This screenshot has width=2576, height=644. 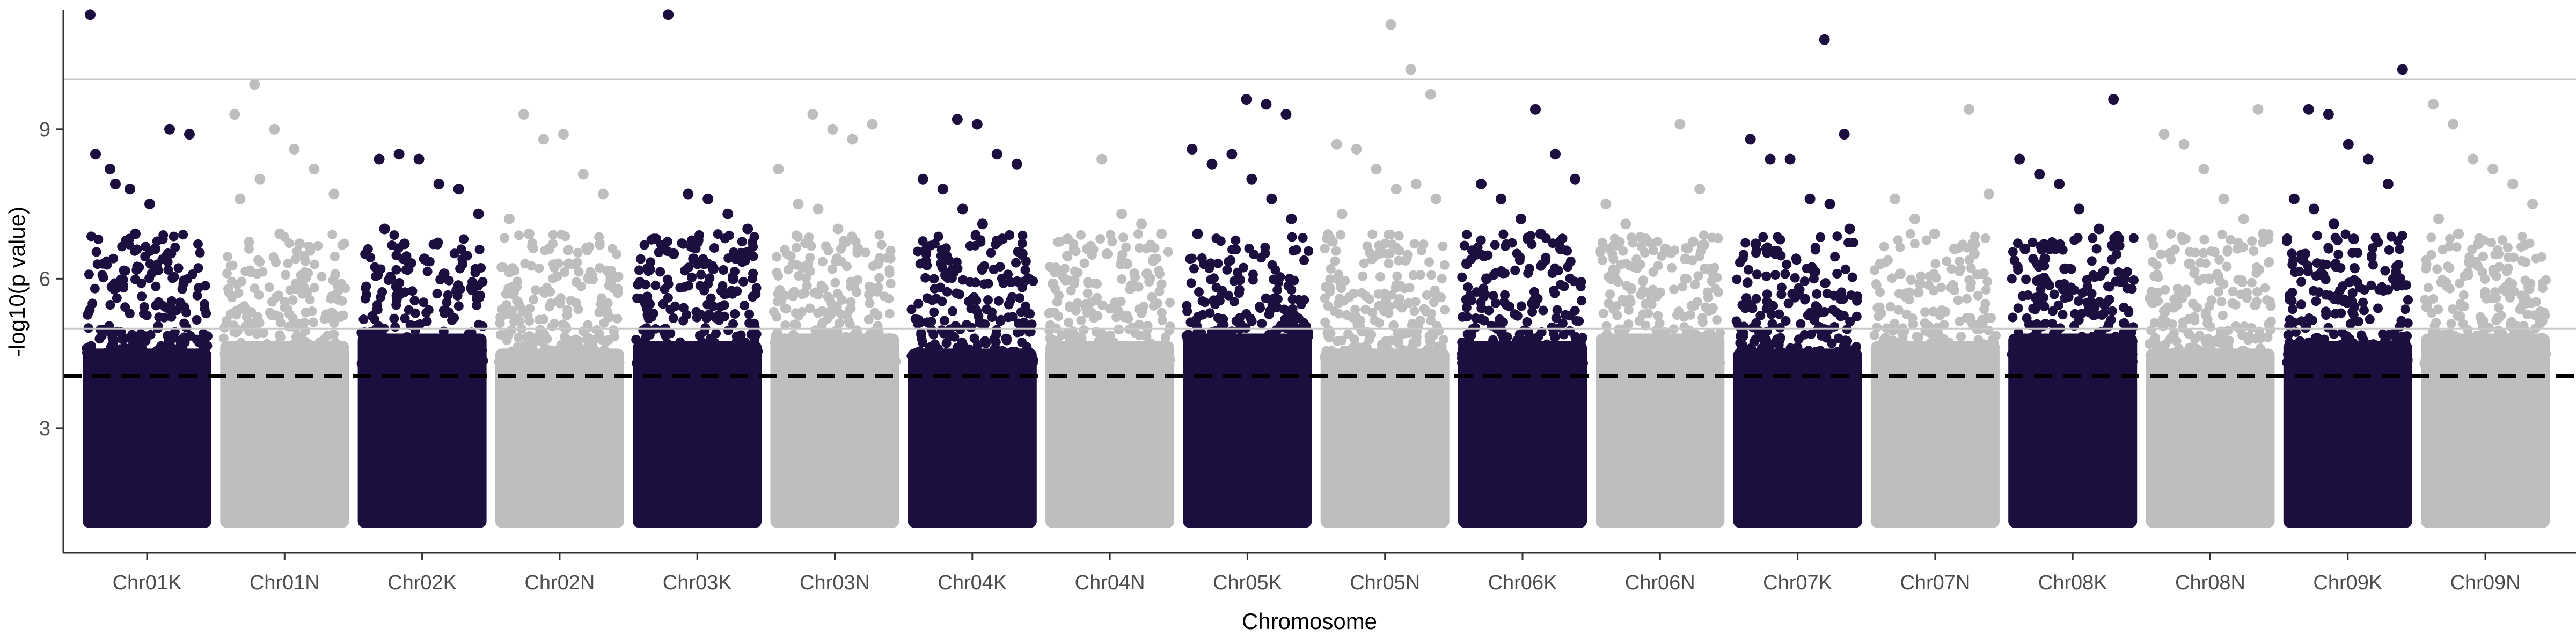 What do you see at coordinates (2064, 268) in the screenshot?
I see `peak-point-chr08k` at bounding box center [2064, 268].